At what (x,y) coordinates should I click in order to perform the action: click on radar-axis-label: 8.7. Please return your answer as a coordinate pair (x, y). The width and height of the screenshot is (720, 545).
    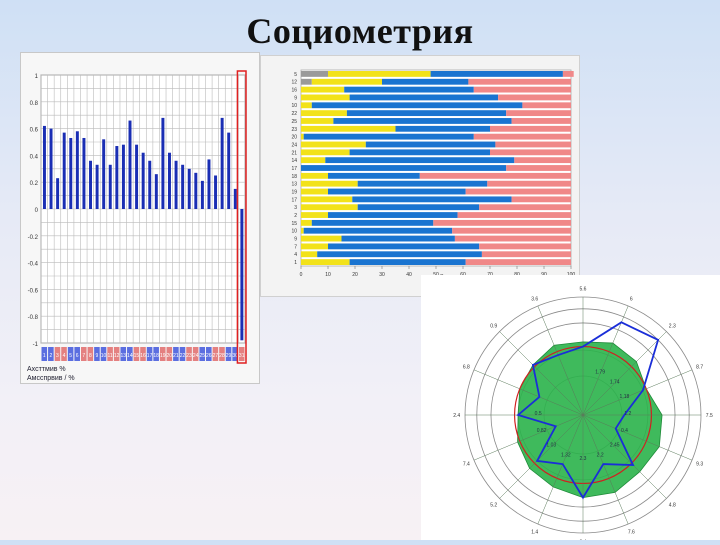
    Looking at the image, I should click on (699, 368).